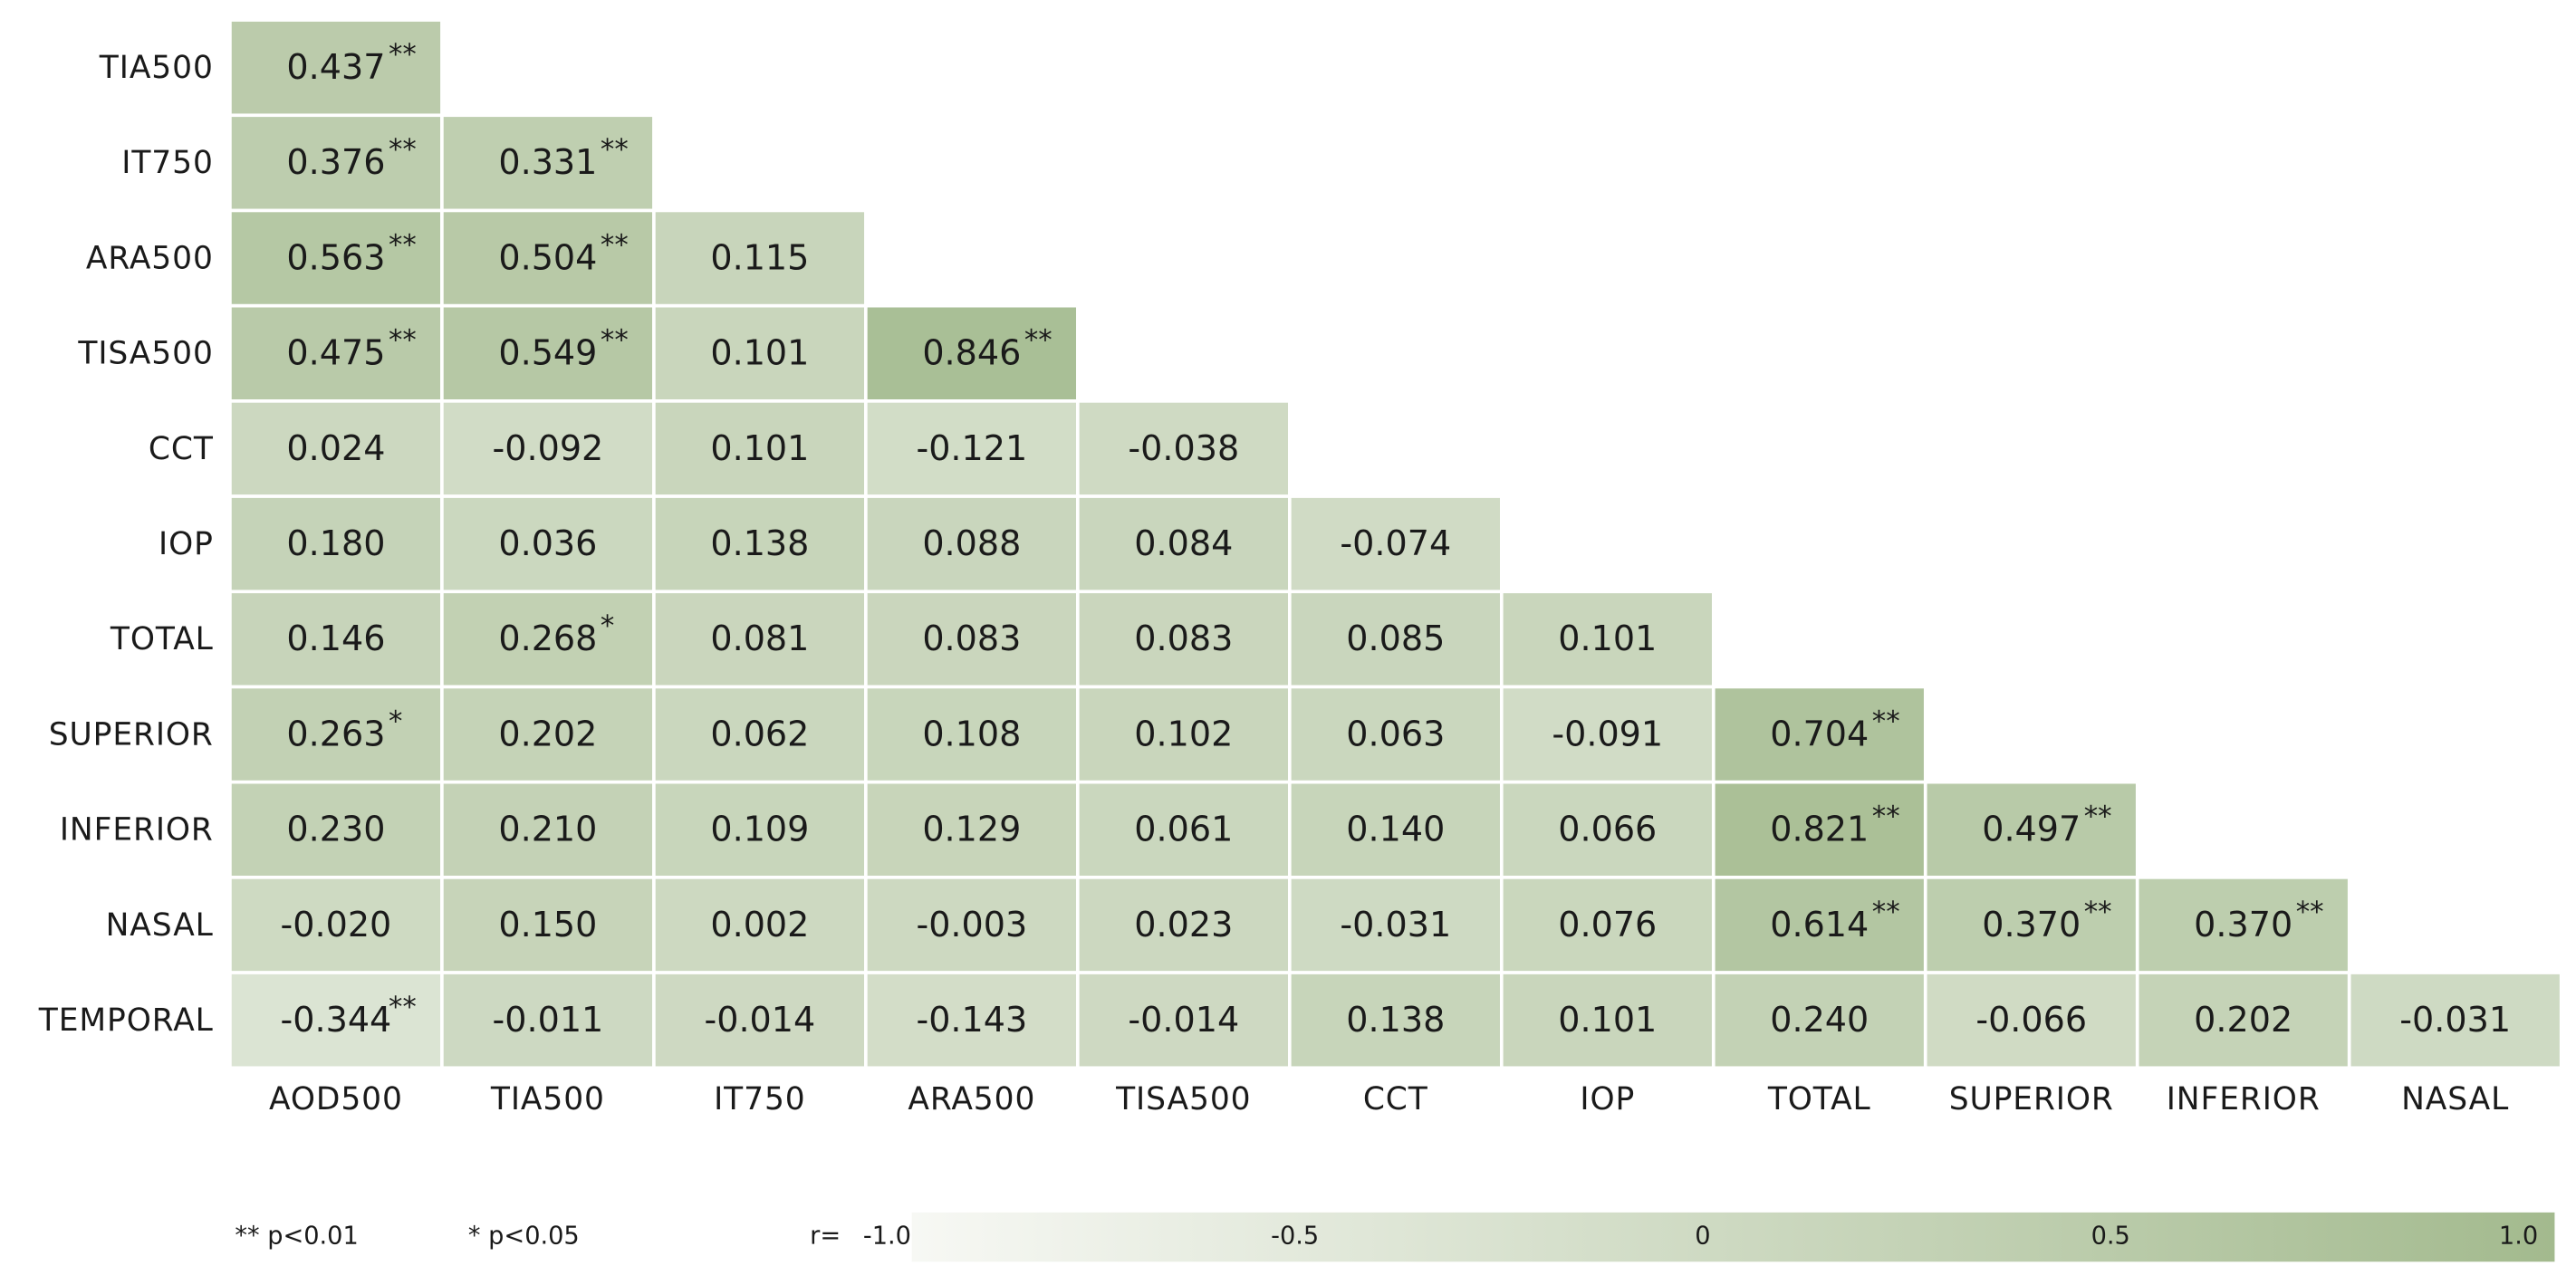 The width and height of the screenshot is (2576, 1285). What do you see at coordinates (296, 1237) in the screenshot?
I see `significance-note: ** p<0.01` at bounding box center [296, 1237].